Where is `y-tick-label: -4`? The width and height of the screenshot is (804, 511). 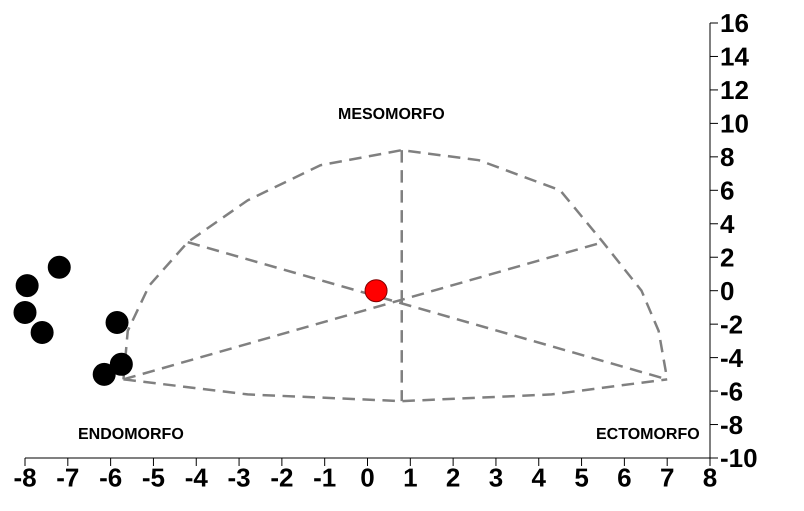
y-tick-label: -4 is located at coordinates (732, 357).